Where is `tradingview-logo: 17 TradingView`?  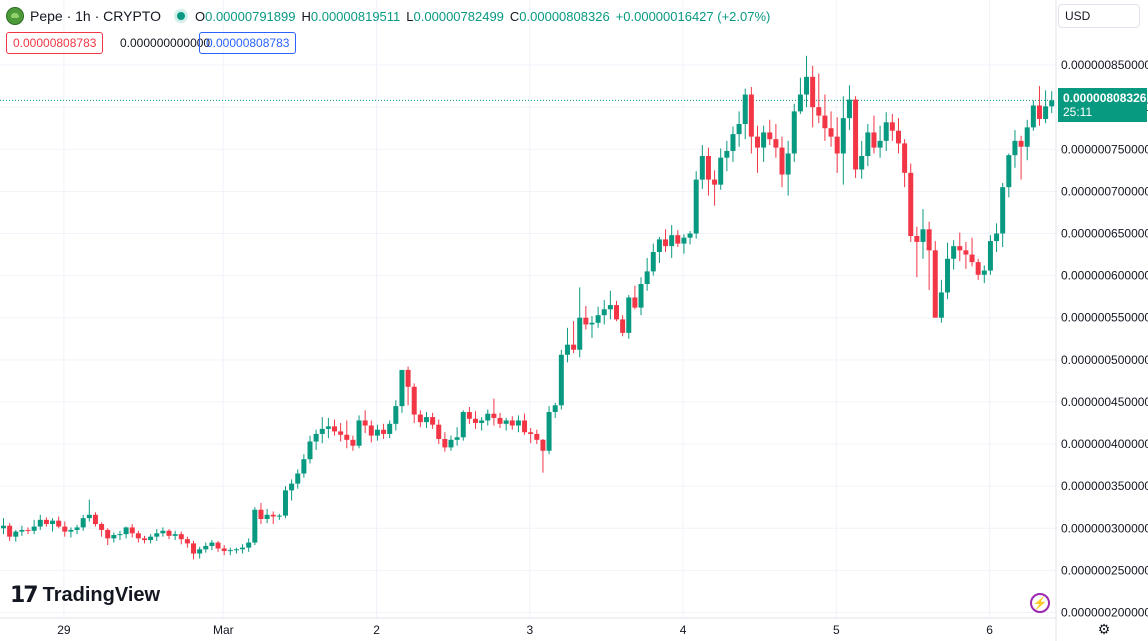
tradingview-logo: 17 TradingView is located at coordinates (85, 595).